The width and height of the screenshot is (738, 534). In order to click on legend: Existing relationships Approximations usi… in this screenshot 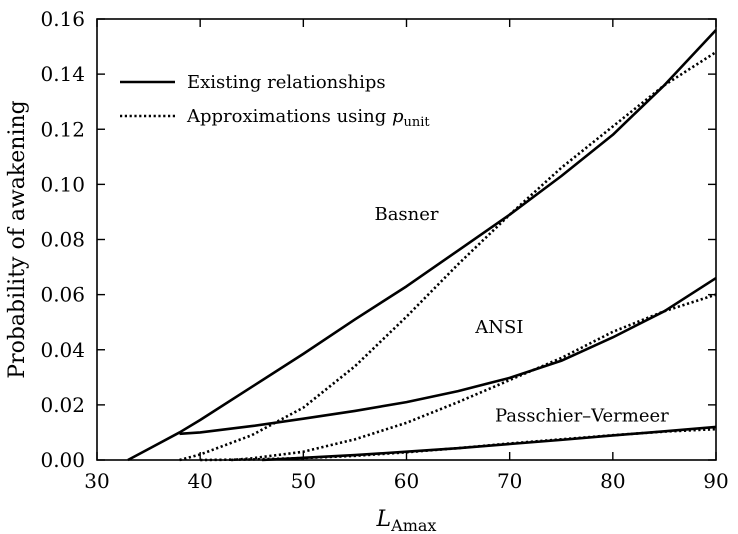, I will do `click(275, 101)`.